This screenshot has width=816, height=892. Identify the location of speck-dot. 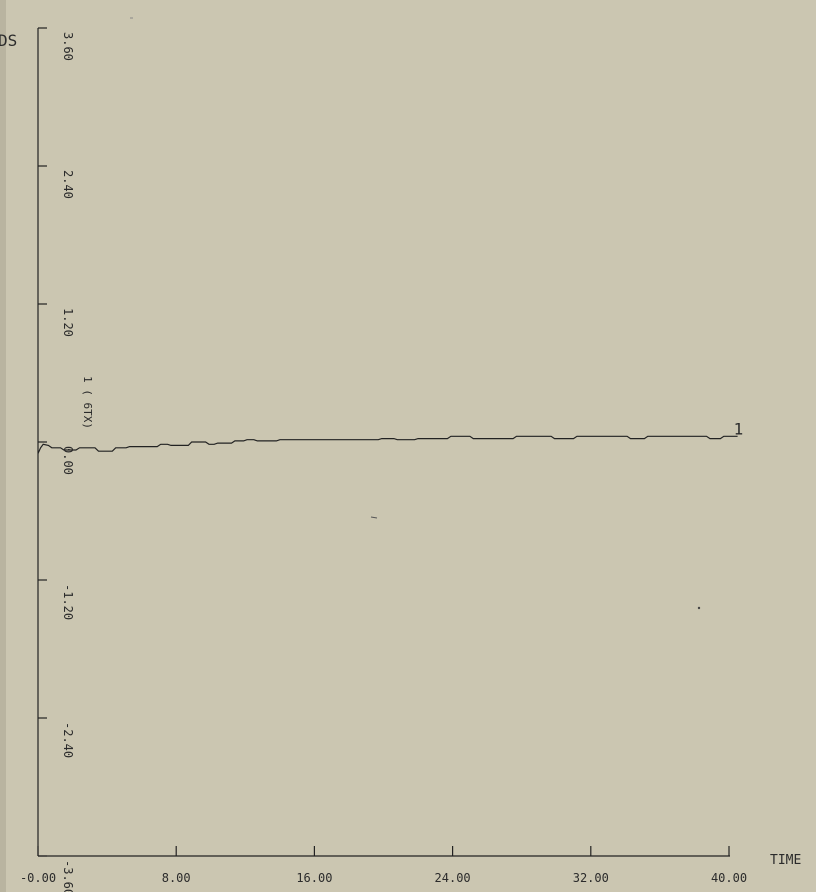
(699, 608).